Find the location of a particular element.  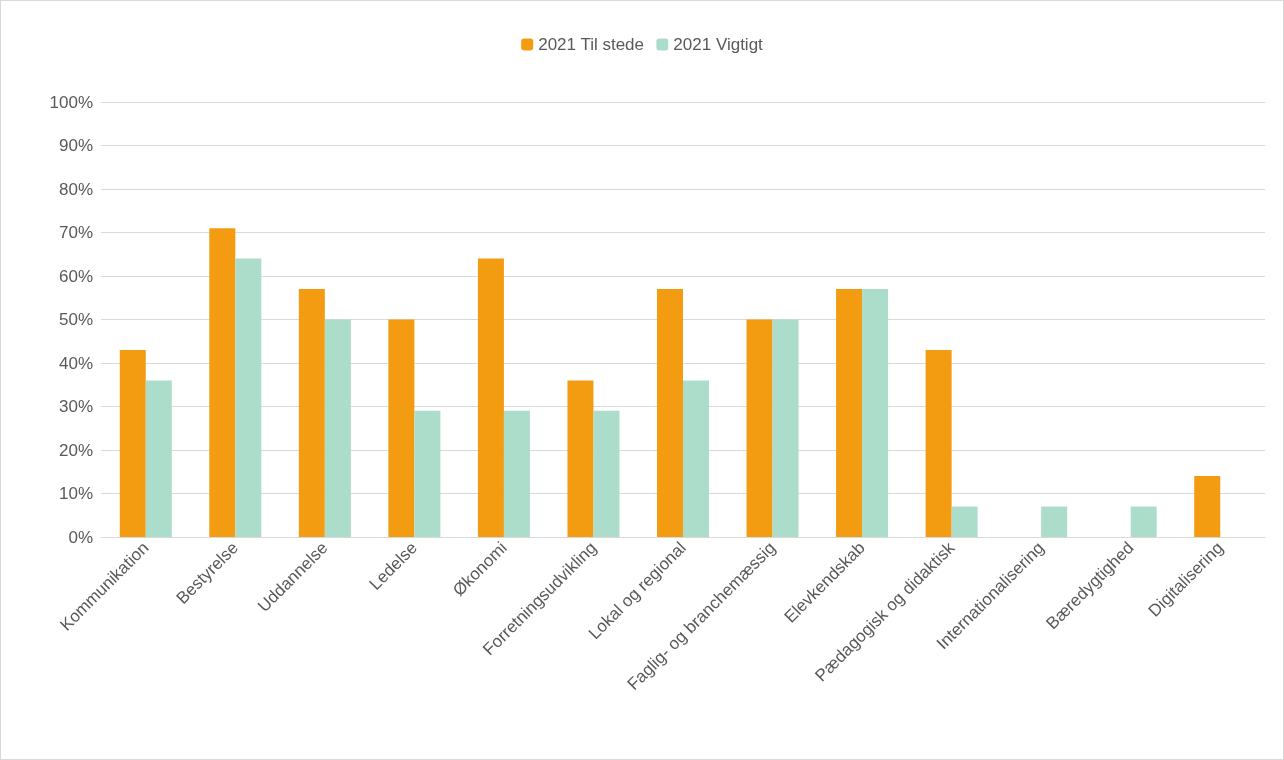

legend-label: 2021 Vigtigt is located at coordinates (718, 44).